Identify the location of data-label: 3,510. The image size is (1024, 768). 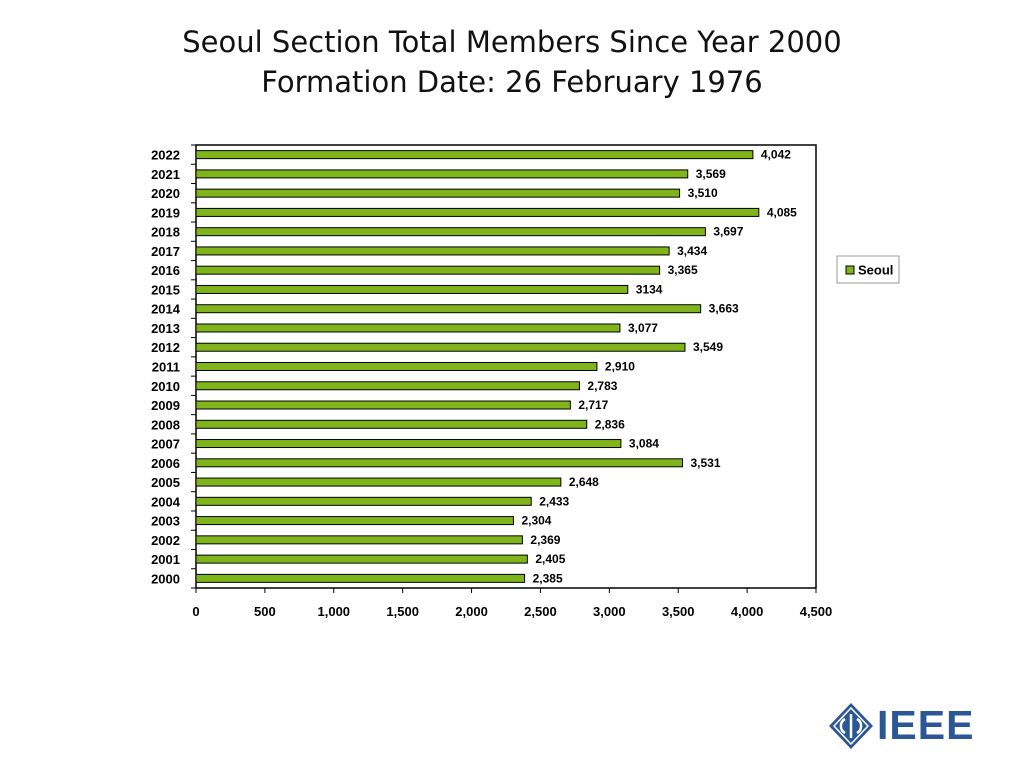
(703, 193).